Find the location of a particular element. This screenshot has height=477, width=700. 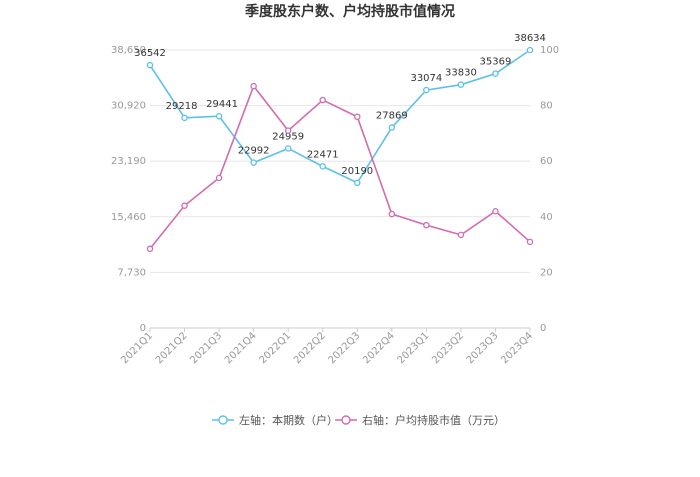

data-label: 22471 is located at coordinates (323, 154).